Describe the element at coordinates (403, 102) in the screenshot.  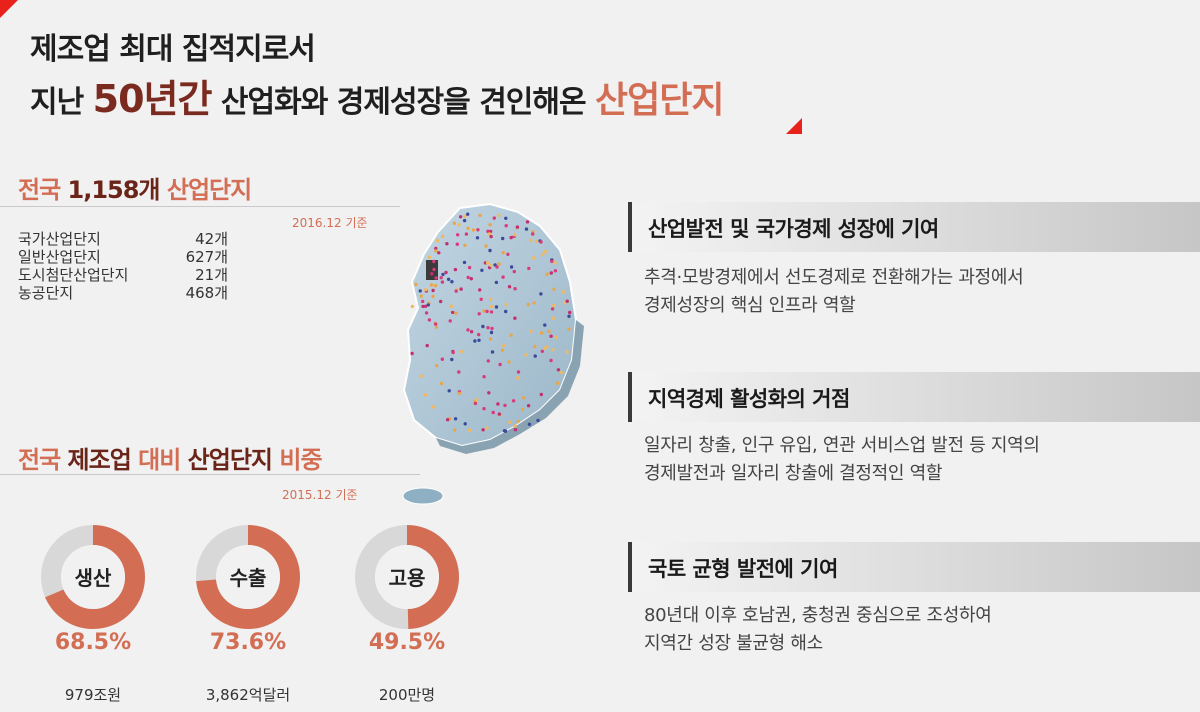
I see `headline-middle: 산업화와 경제성장을 견인해온` at that location.